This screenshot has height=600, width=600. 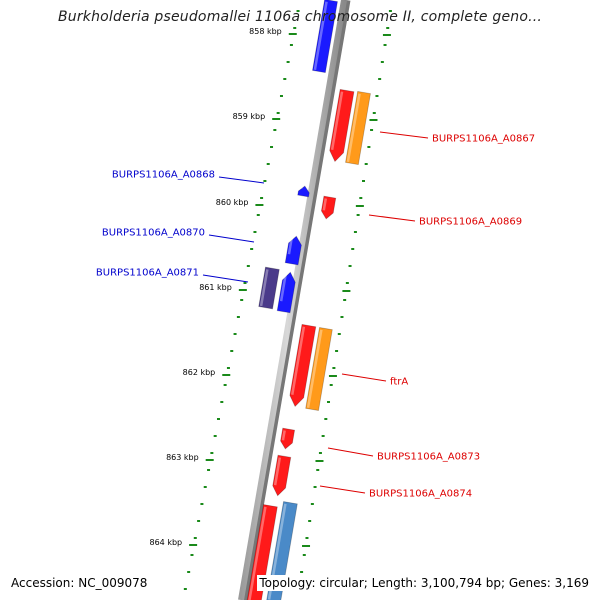 I want to click on feature-blue-a0871-shape, so click(x=286, y=292).